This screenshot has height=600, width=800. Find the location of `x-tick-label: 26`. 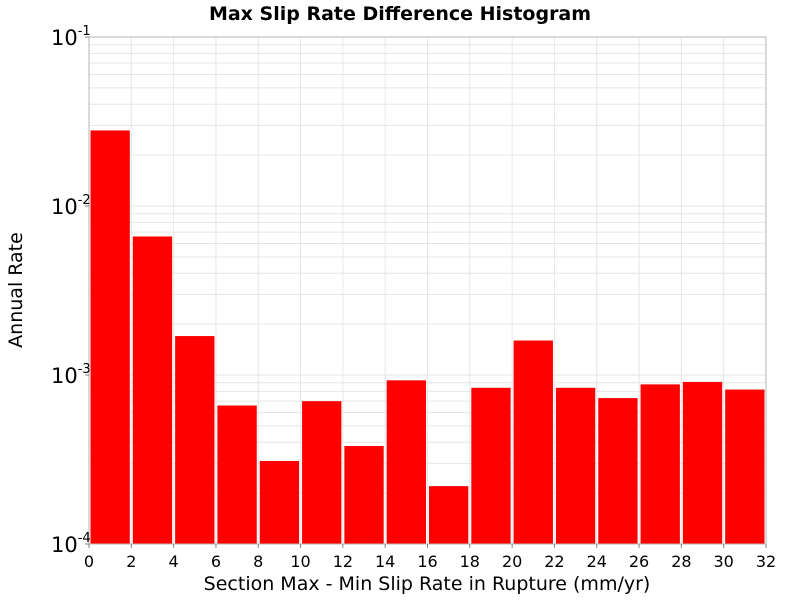

x-tick-label: 26 is located at coordinates (639, 561).